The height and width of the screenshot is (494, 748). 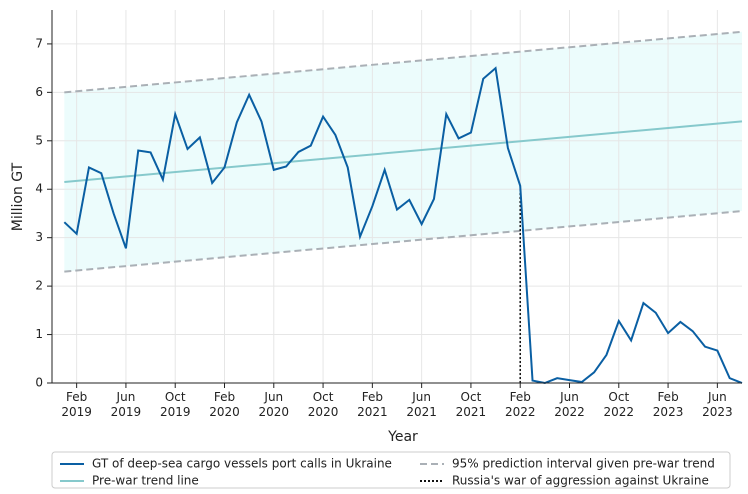 What do you see at coordinates (274, 404) in the screenshot?
I see `x-tick-label: Jun 2020` at bounding box center [274, 404].